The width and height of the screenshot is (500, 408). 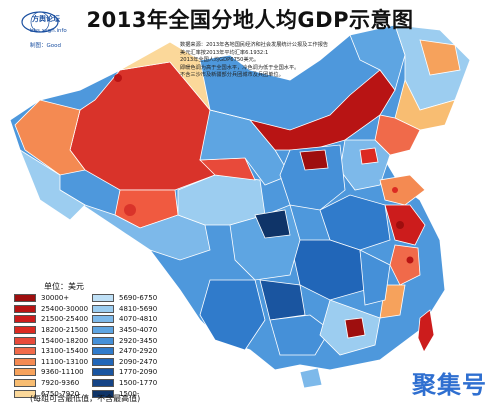 I want to click on region-taiwan, so click(x=426, y=331).